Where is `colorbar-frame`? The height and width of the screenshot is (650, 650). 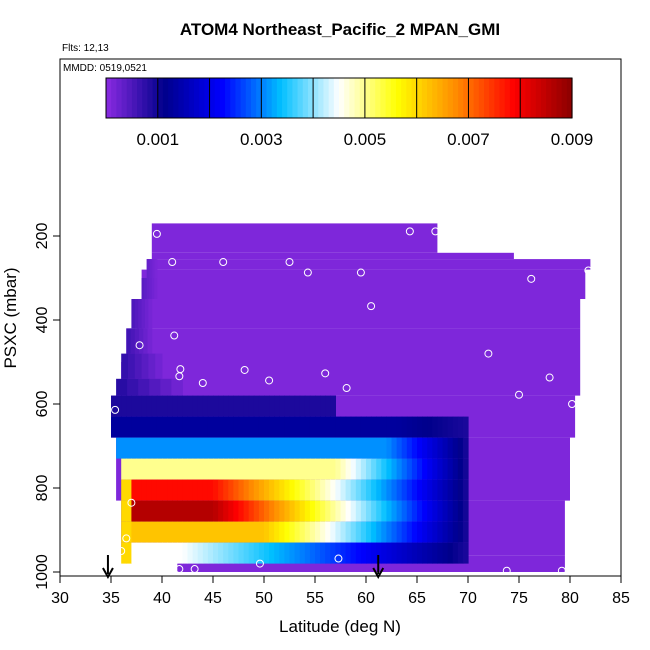 colorbar-frame is located at coordinates (339, 98).